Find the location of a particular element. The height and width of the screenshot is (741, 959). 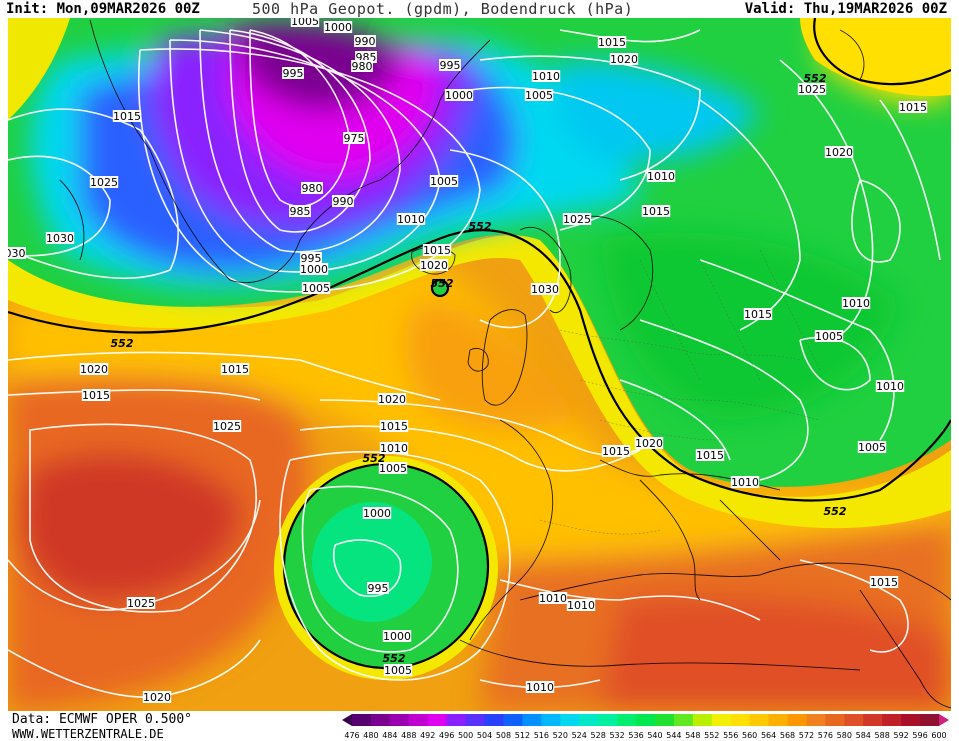

legend-tick-label: 532 is located at coordinates (616, 735).